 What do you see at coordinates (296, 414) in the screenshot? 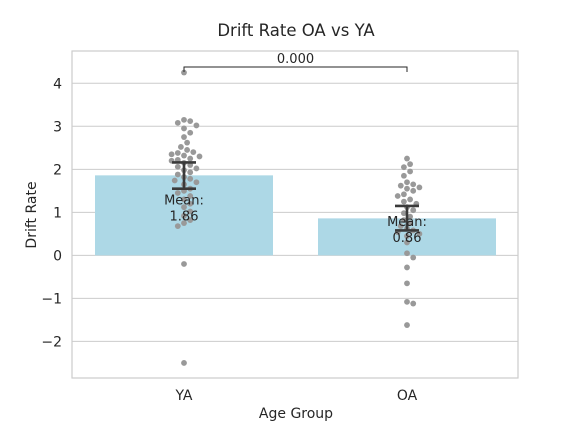
I see `x-axis-label: Age Group` at bounding box center [296, 414].